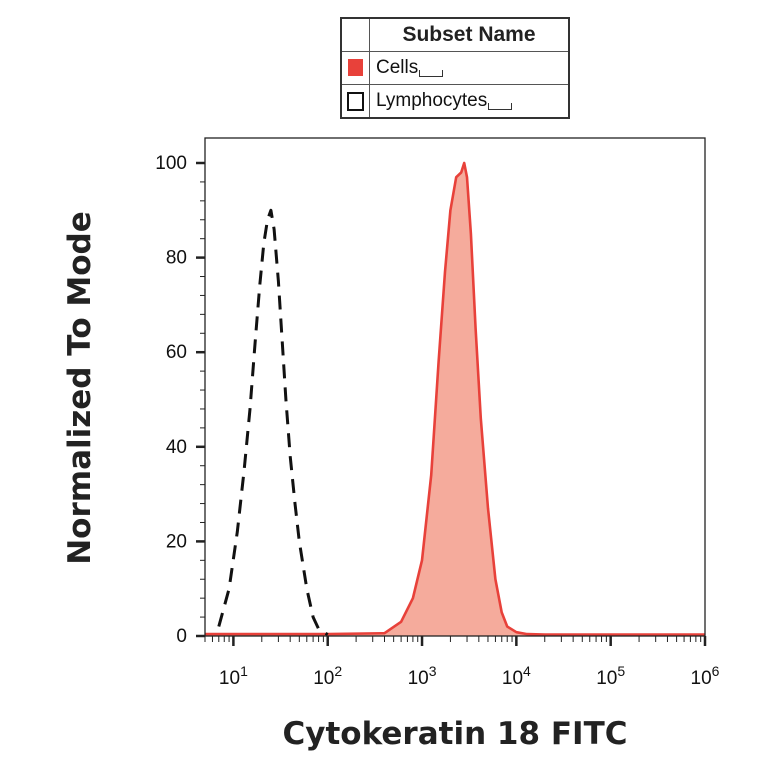  Describe the element at coordinates (455, 734) in the screenshot. I see `x-axis-title: Cytokeratin 18 FITC` at that location.